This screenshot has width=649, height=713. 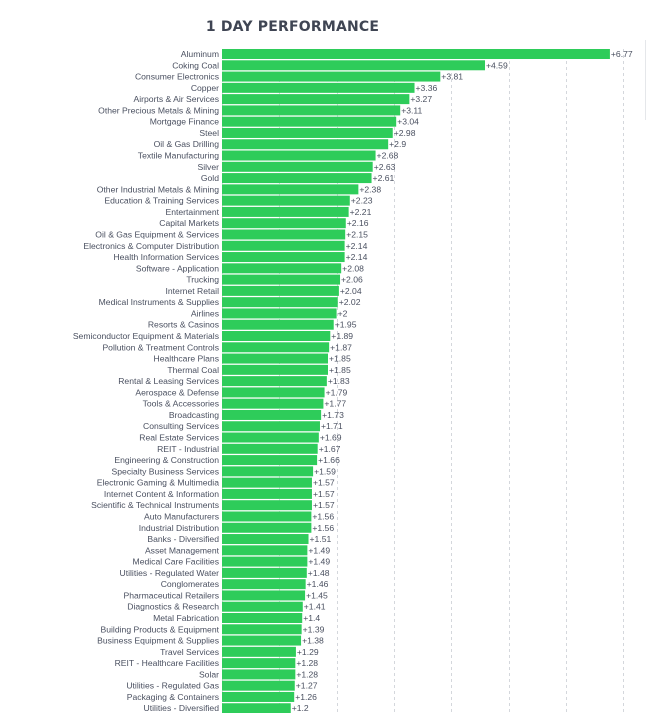 I want to click on category-label: Education & Training Services, so click(x=161, y=201).